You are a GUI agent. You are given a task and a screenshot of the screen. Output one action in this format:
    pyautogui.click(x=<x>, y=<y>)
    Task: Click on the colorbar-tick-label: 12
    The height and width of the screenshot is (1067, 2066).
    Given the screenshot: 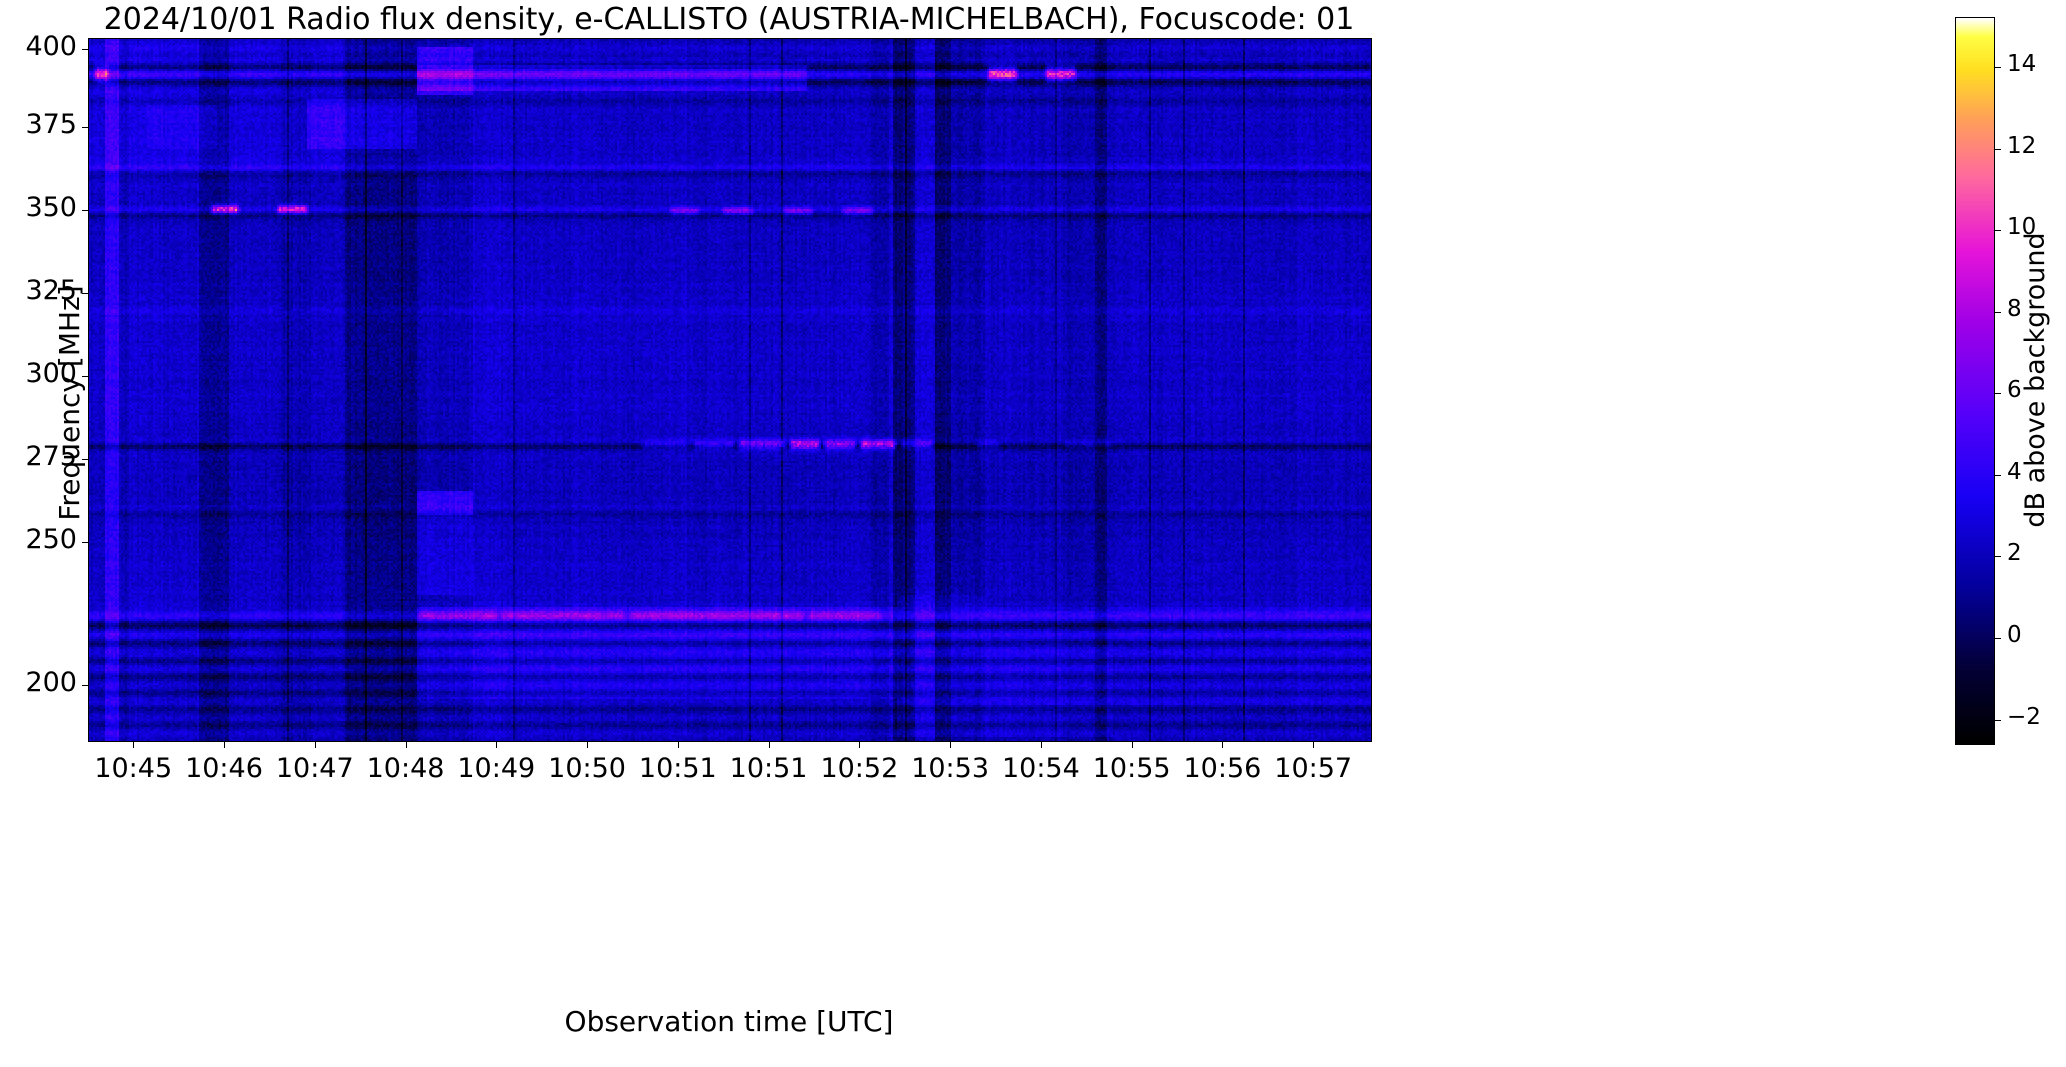 What is the action you would take?
    pyautogui.click(x=2022, y=145)
    